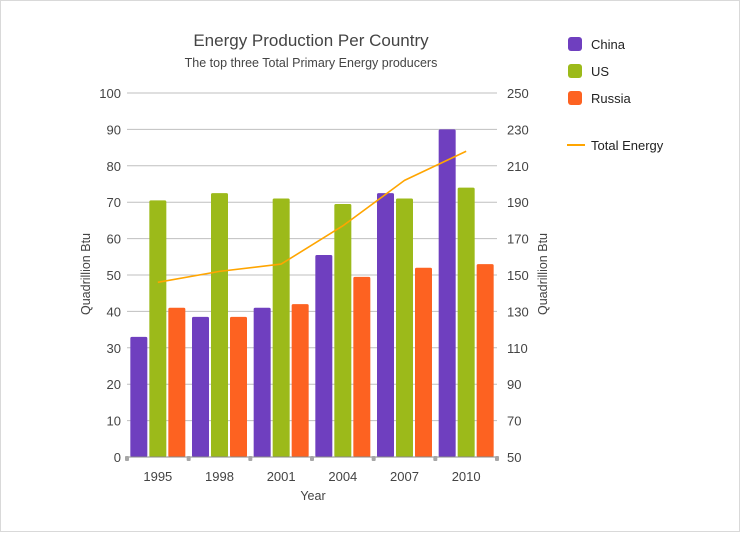  What do you see at coordinates (114, 202) in the screenshot?
I see `y-tick-label: 70` at bounding box center [114, 202].